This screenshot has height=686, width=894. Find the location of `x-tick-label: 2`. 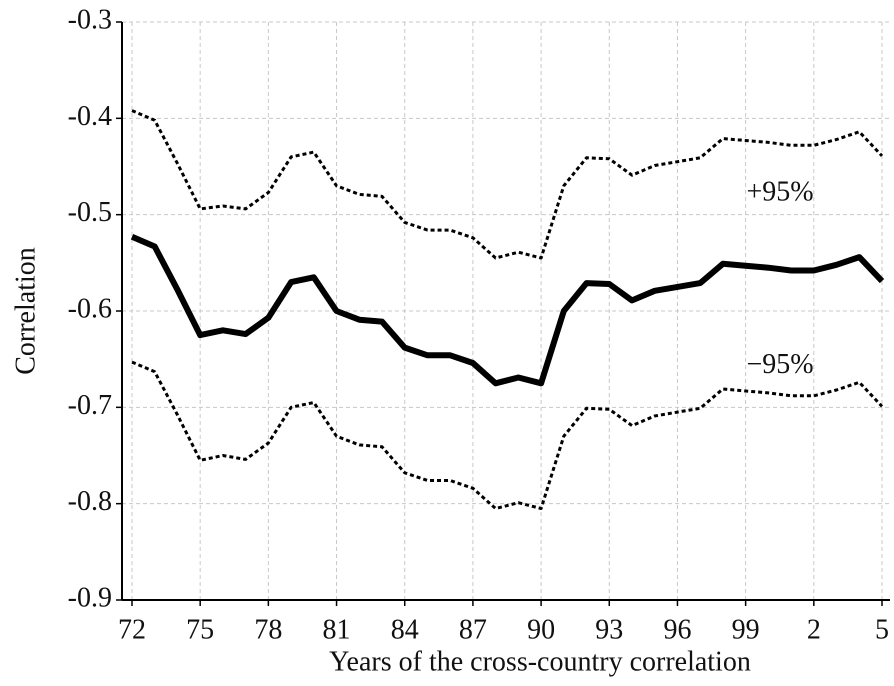

x-tick-label: 2 is located at coordinates (814, 629).